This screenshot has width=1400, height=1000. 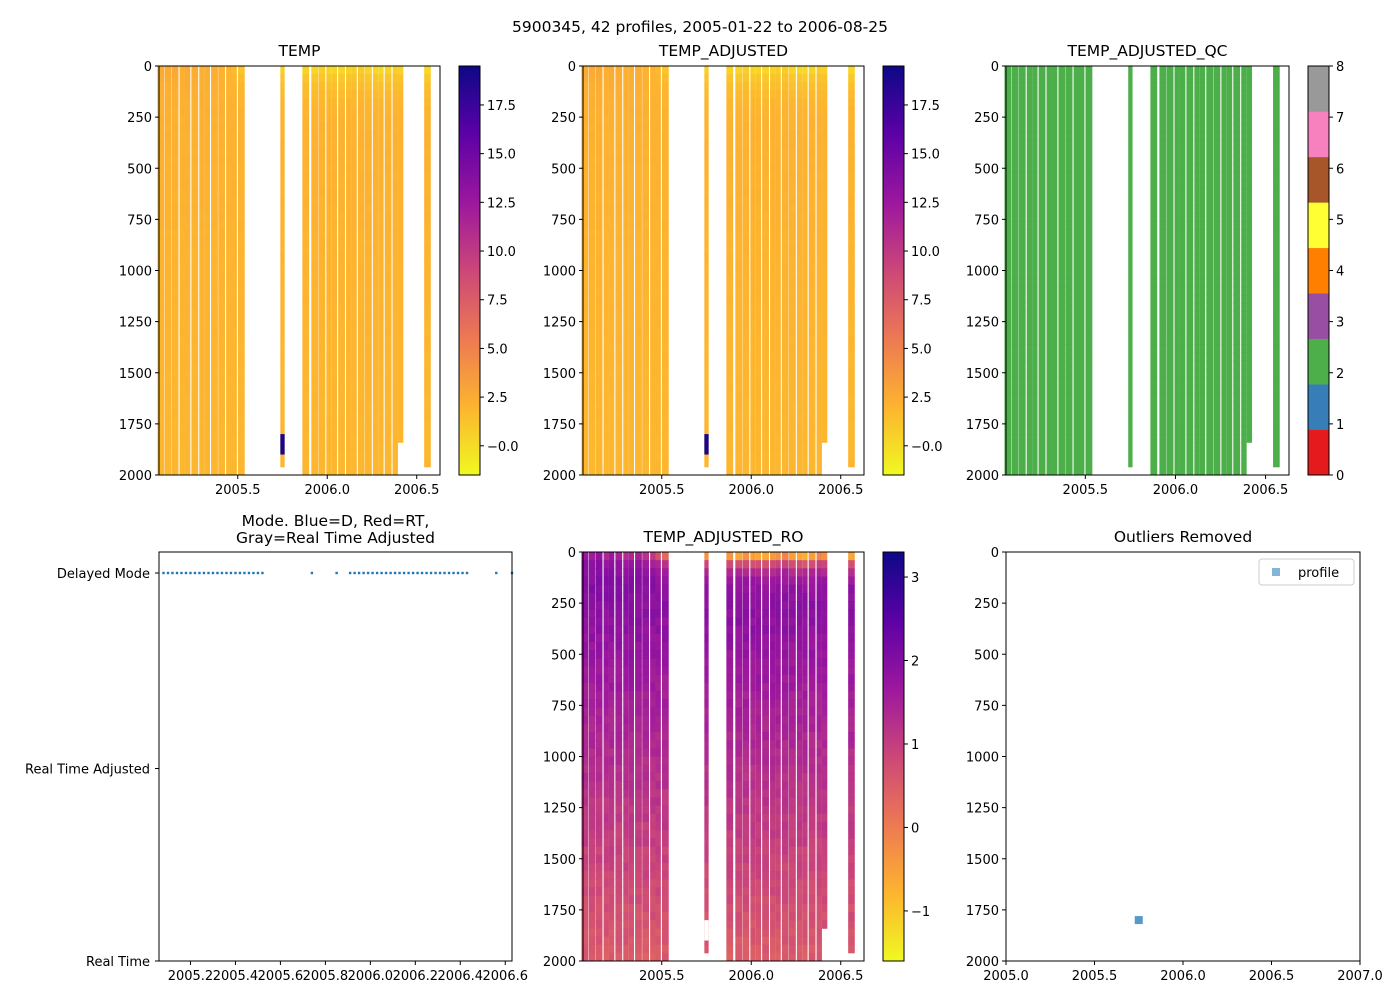 What do you see at coordinates (467, 573) in the screenshot?
I see `mode-point` at bounding box center [467, 573].